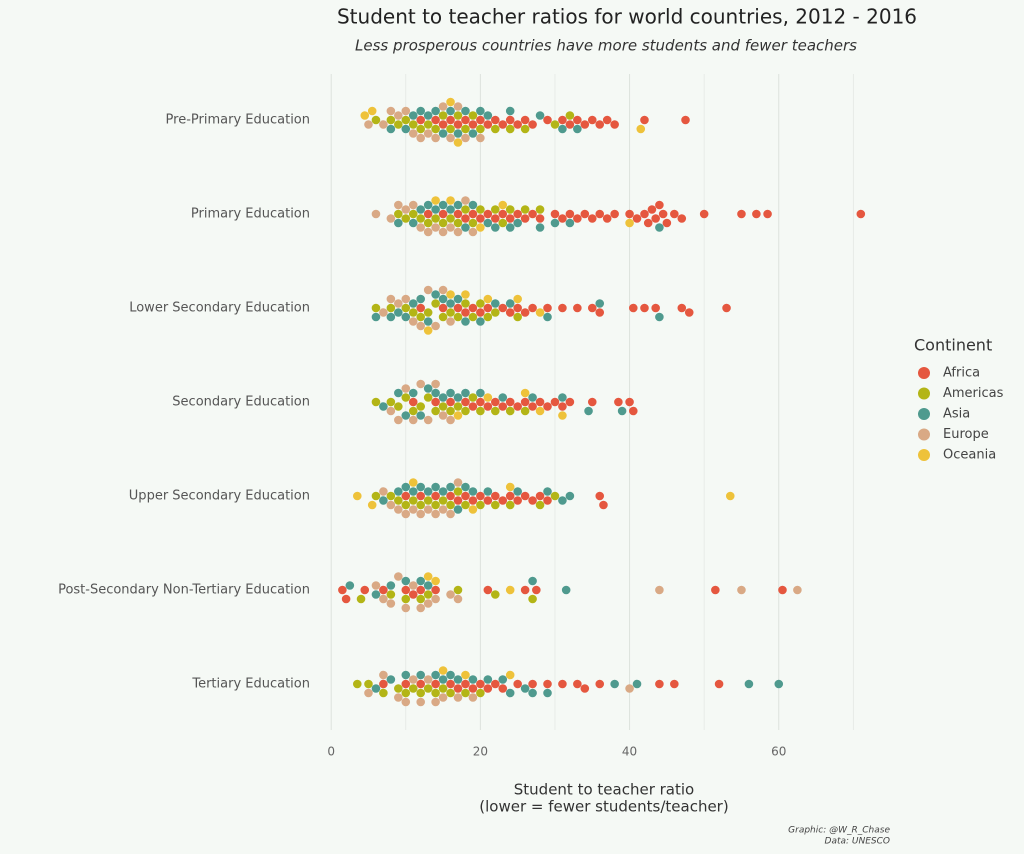  What do you see at coordinates (966, 434) in the screenshot?
I see `legend-label: Europe` at bounding box center [966, 434].